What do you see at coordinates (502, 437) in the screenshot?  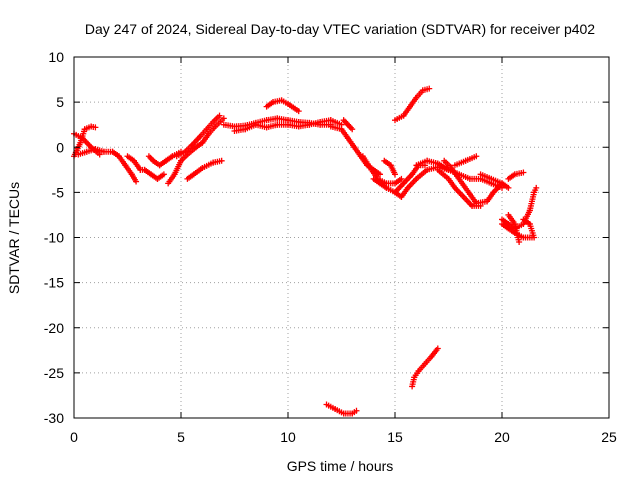 I see `x-tick-label: 20` at bounding box center [502, 437].